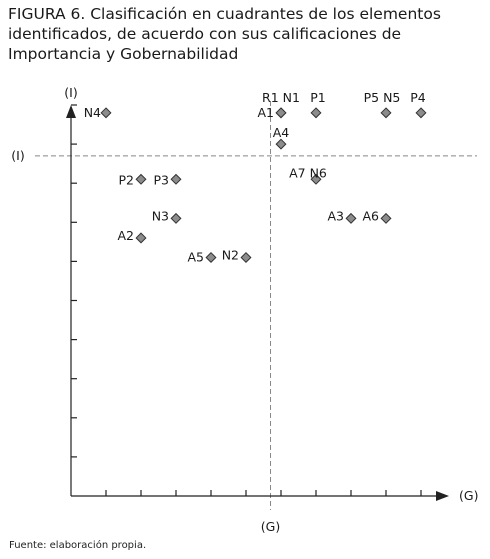  What do you see at coordinates (70, 92) in the screenshot?
I see `y-axis-title: (I)` at bounding box center [70, 92].